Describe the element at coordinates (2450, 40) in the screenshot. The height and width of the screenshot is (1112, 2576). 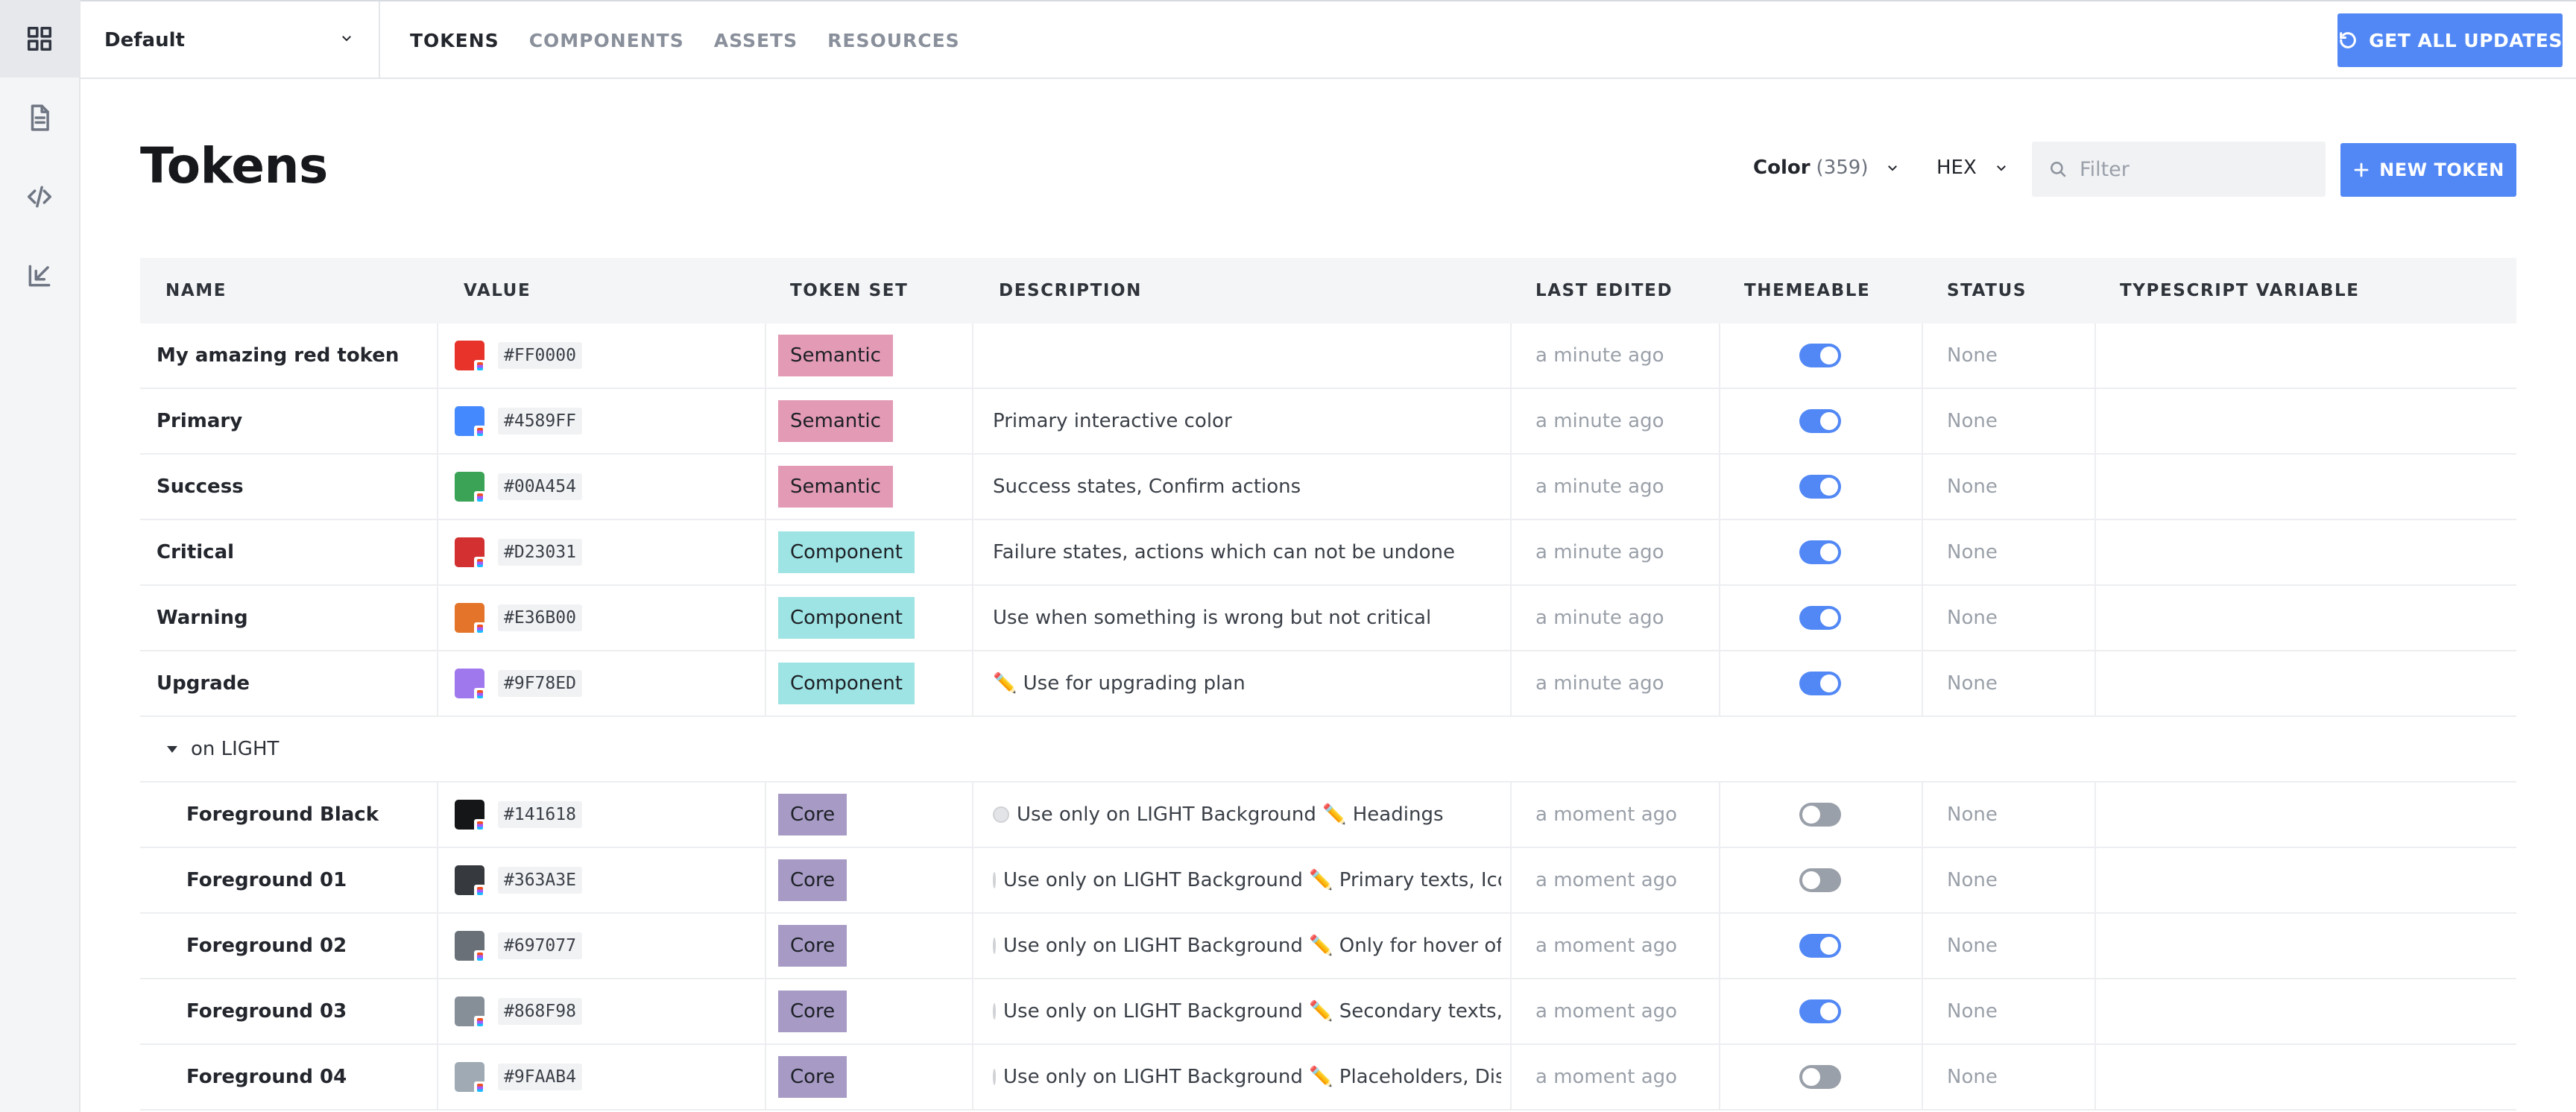
I see `get-all-updates-button: GET ALL UPDATES` at that location.